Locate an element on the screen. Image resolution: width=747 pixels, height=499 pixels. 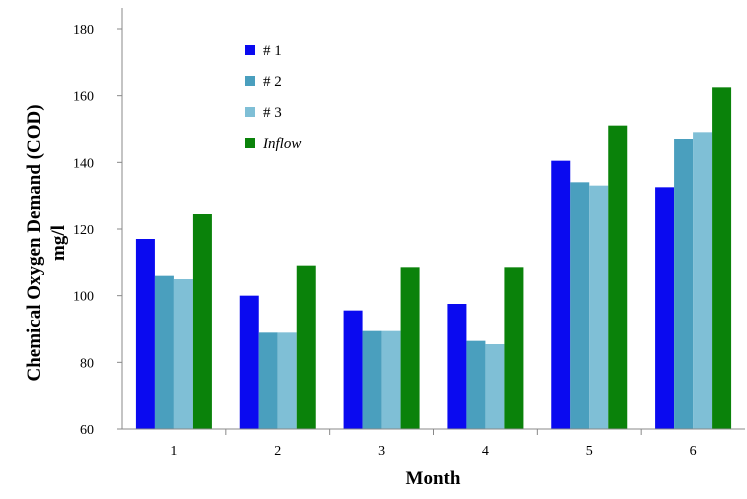
y-tick-label: 140 is located at coordinates (83, 163).